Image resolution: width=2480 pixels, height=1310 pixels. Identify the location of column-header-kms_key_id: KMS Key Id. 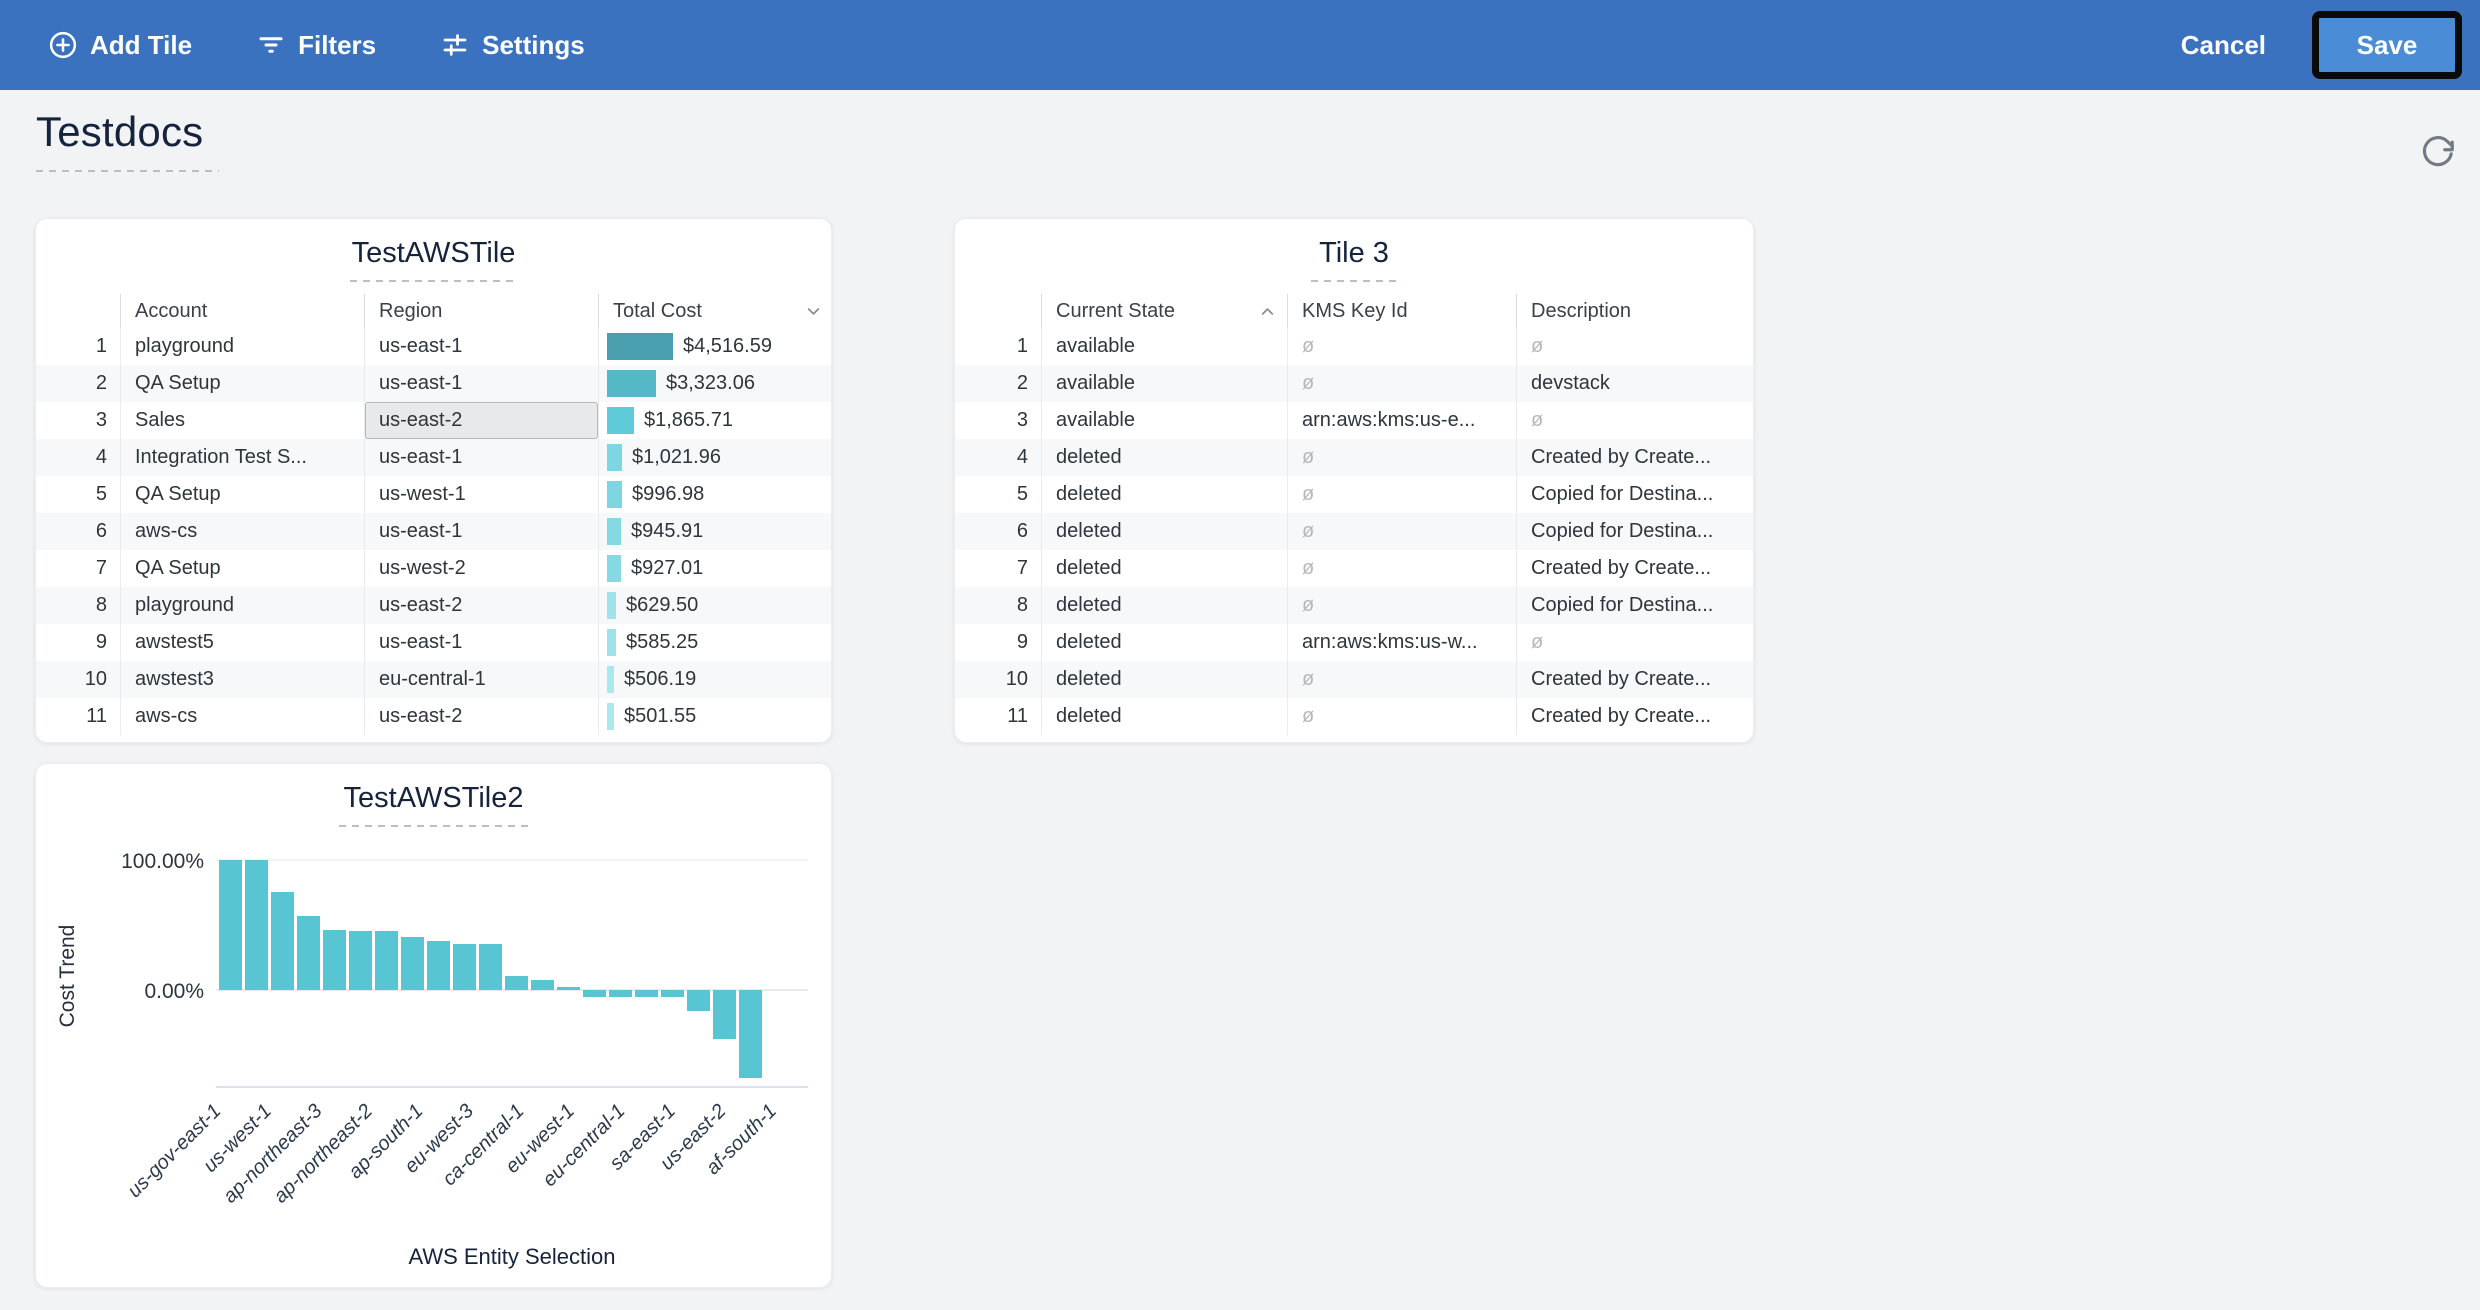
(1401, 311).